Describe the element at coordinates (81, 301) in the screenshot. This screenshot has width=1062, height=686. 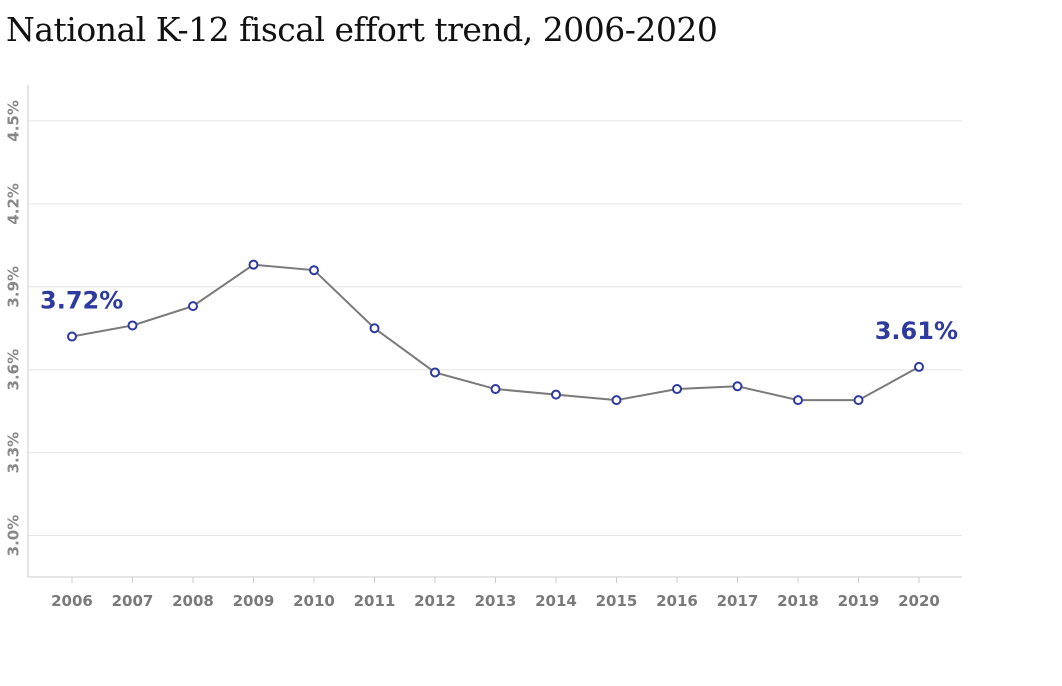
I see `annotation-label: 3.72%` at that location.